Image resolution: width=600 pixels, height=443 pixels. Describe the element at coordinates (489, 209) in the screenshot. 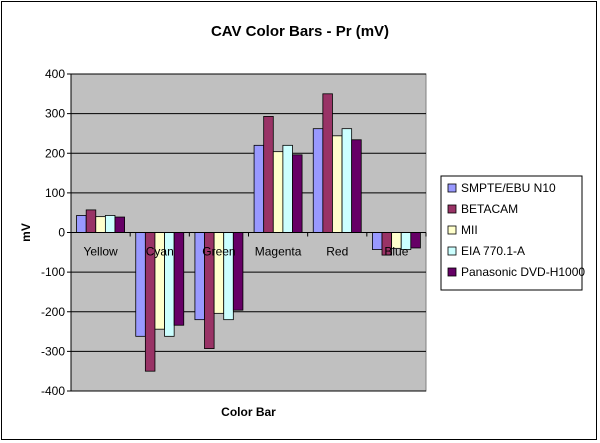

I see `legend-label: BETACAM` at that location.